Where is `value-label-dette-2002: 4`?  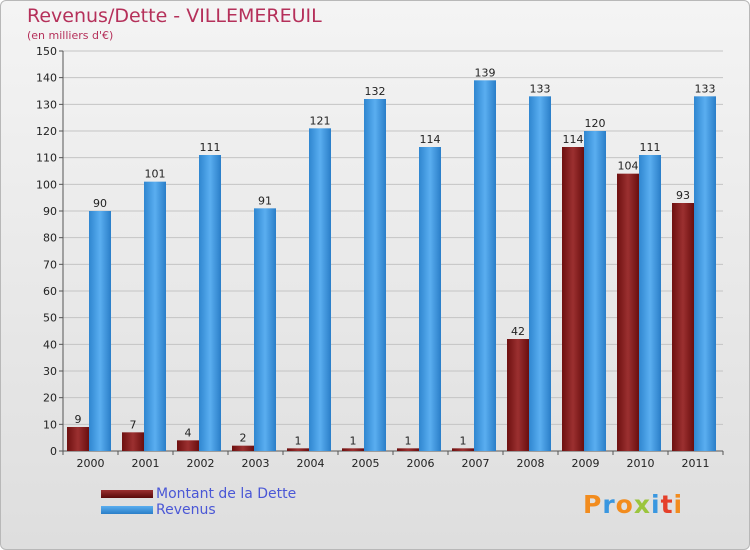
value-label-dette-2002: 4 is located at coordinates (188, 432).